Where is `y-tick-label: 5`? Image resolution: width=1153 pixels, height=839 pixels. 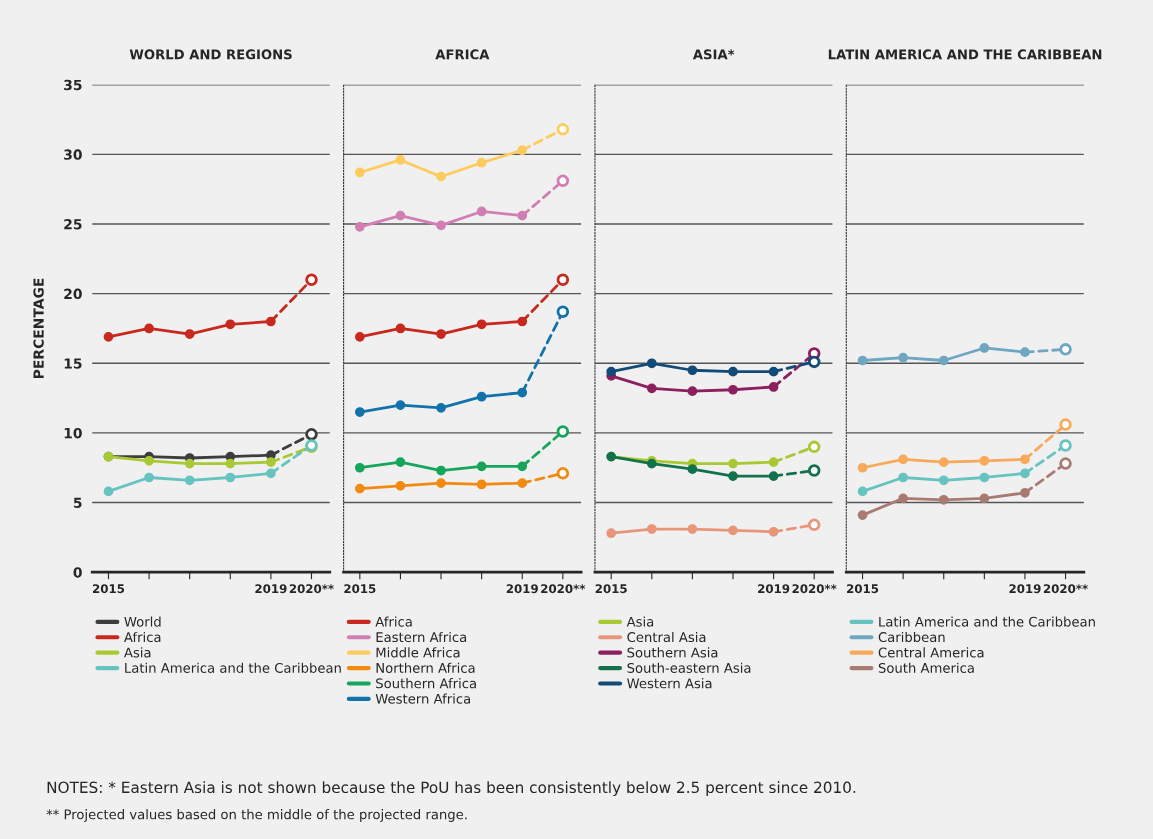
y-tick-label: 5 is located at coordinates (77, 503).